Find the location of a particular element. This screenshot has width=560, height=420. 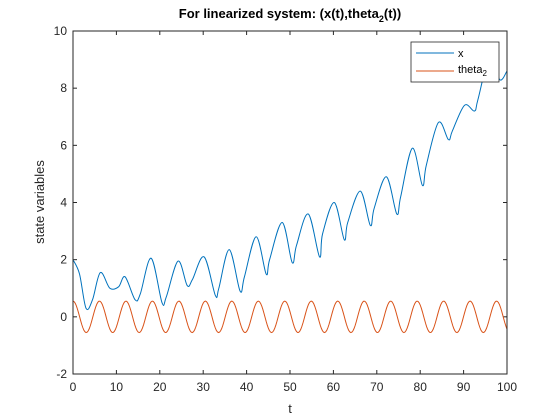

y-tick-label: 4 is located at coordinates (63, 203).